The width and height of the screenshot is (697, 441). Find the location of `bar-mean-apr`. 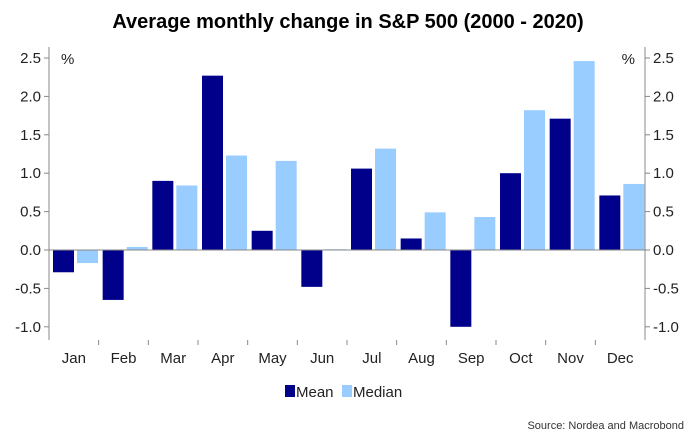

bar-mean-apr is located at coordinates (212, 162).